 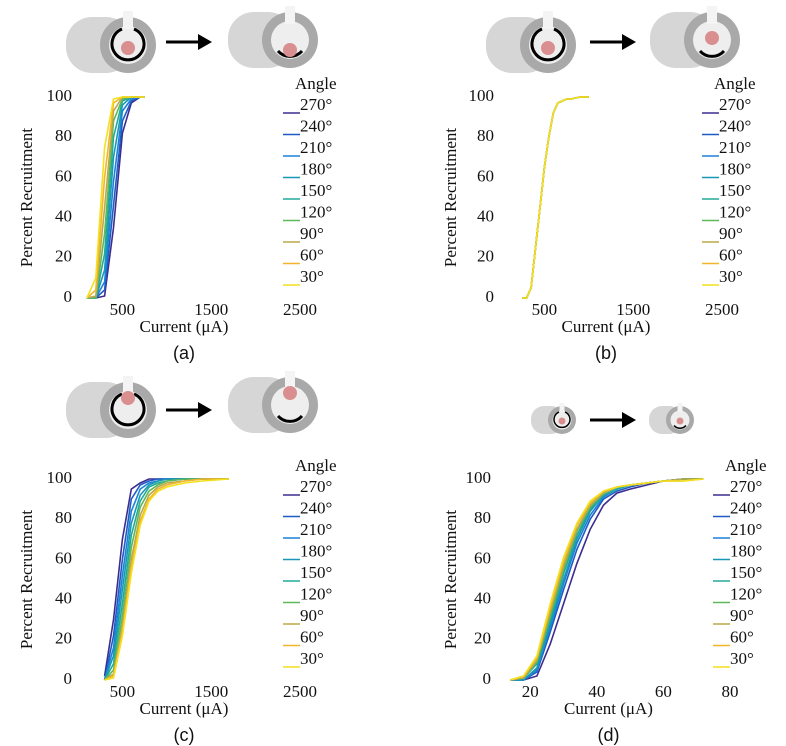 What do you see at coordinates (606, 353) in the screenshot?
I see `panel-caption: (b)` at bounding box center [606, 353].